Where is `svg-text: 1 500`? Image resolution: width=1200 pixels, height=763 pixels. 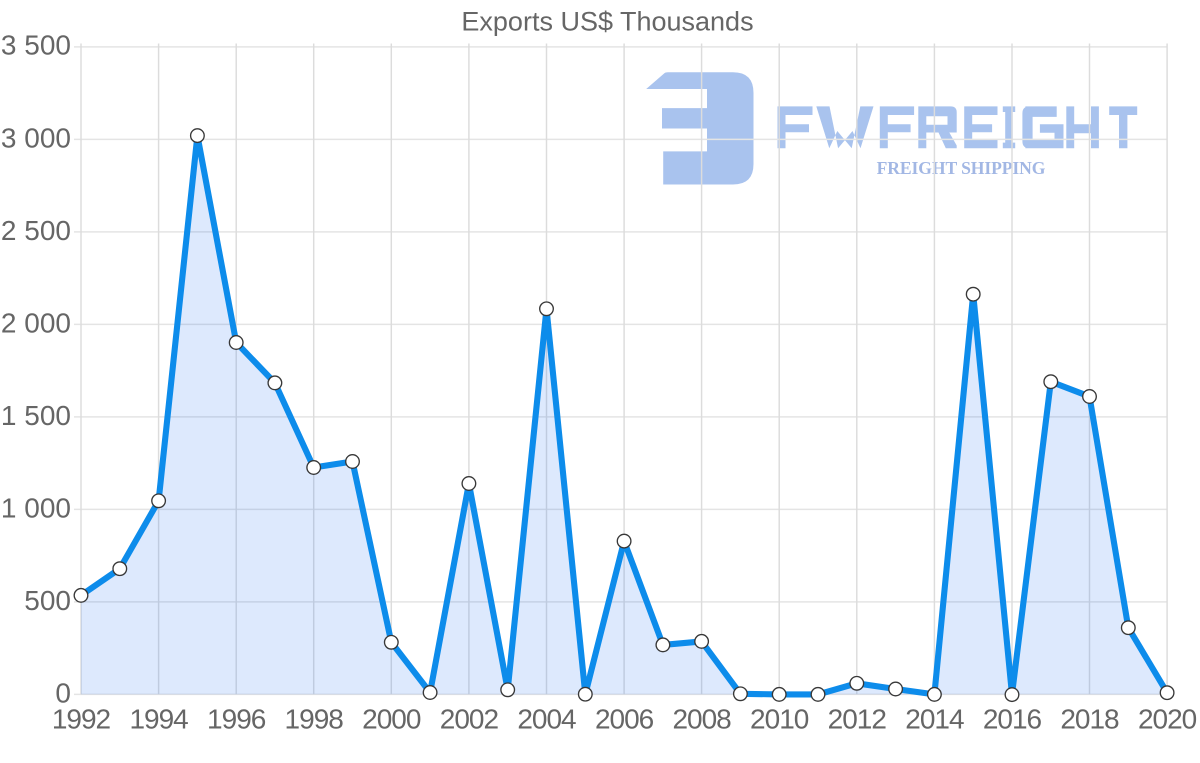
svg-text: 1 500 is located at coordinates (36, 415).